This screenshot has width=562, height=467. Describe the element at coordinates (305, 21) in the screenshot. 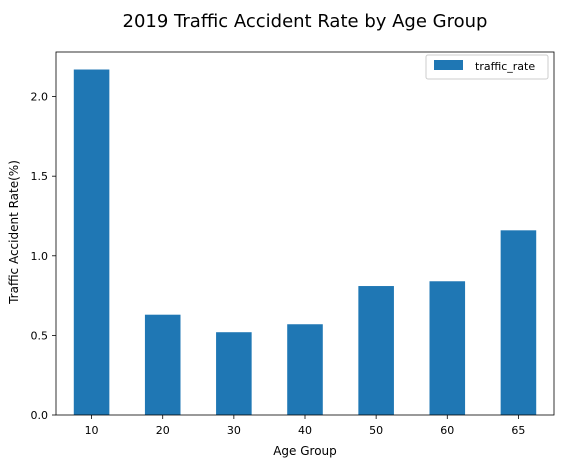

I see `chart-title: 2019 Traffic Accident Rate by Age Group` at that location.